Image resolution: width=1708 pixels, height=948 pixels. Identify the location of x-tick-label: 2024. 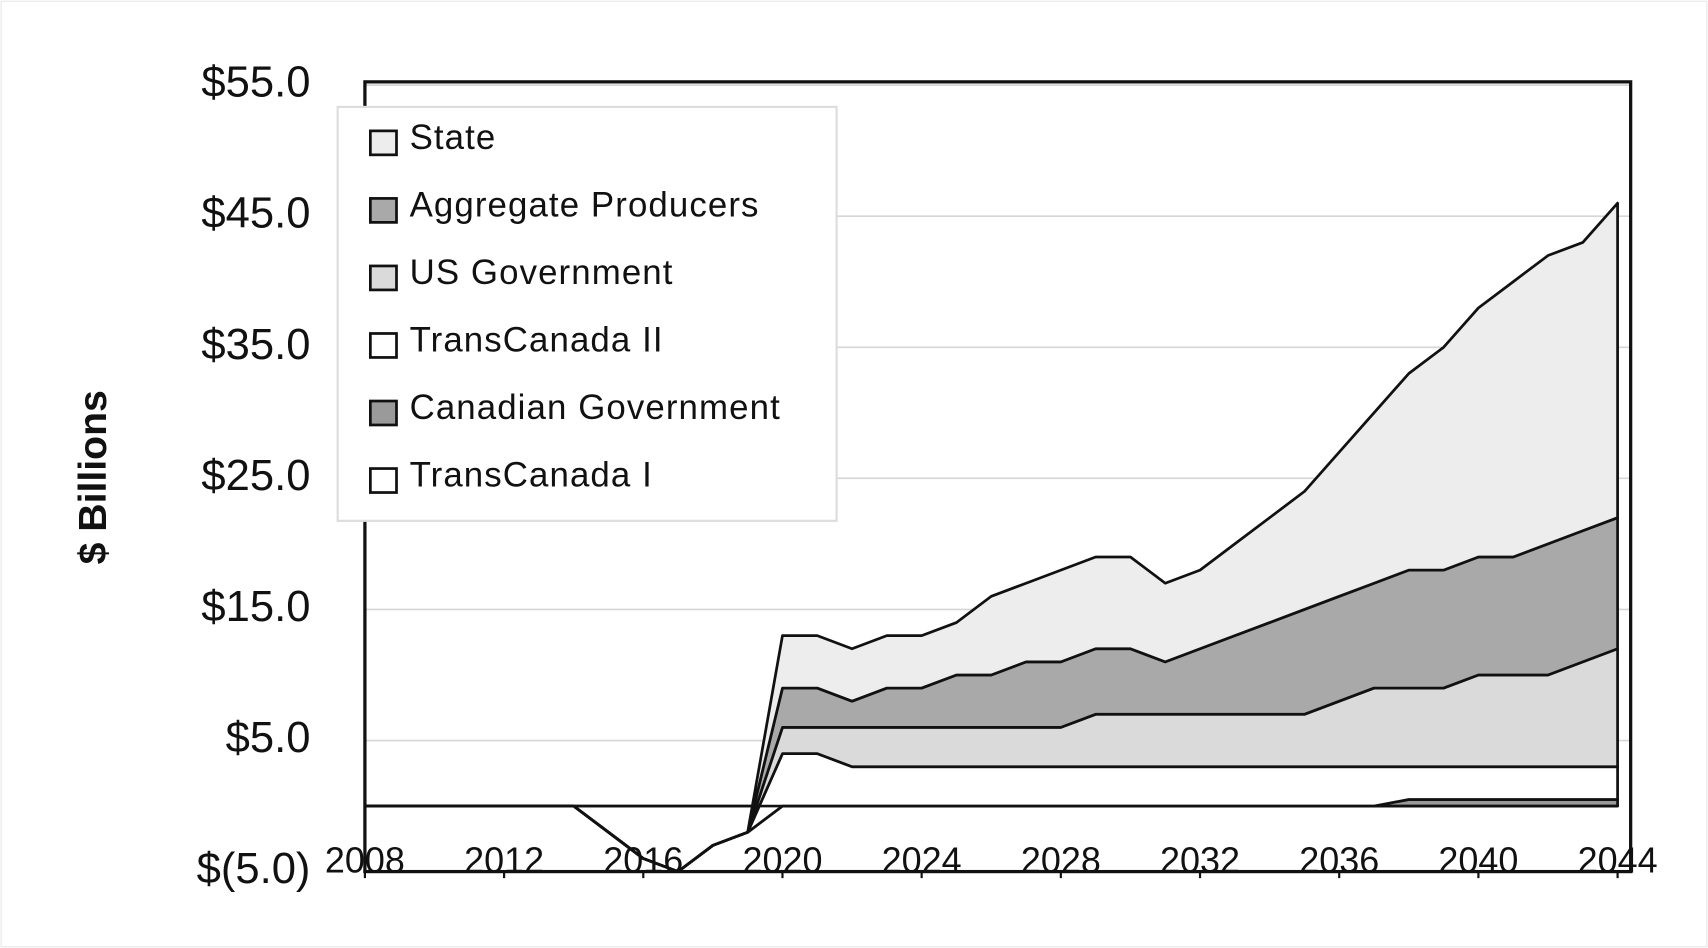
(922, 859).